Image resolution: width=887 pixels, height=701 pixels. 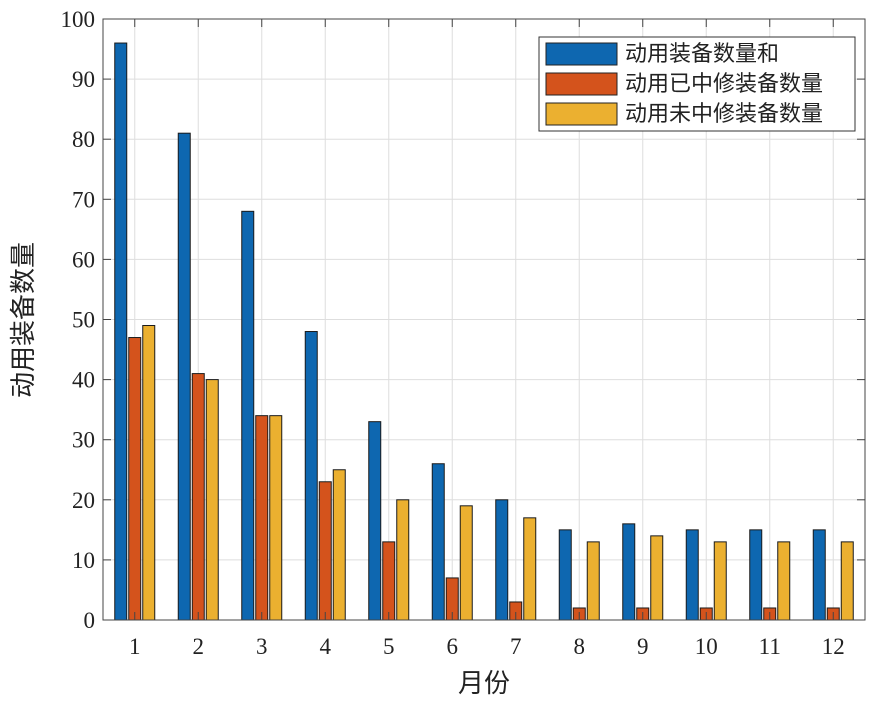 I want to click on x-tick-label: 11, so click(x=770, y=646).